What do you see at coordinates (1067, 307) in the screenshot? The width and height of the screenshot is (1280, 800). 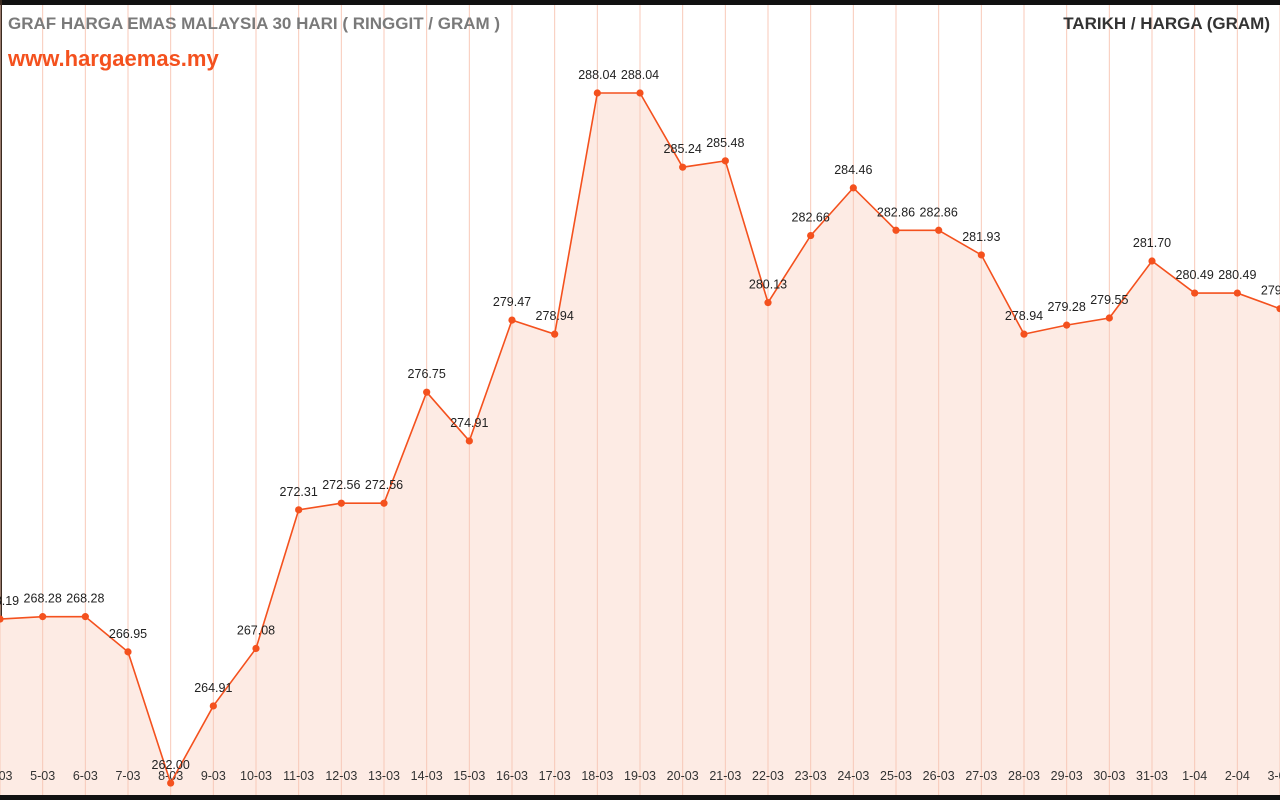 I see `data-label: 279.28` at bounding box center [1067, 307].